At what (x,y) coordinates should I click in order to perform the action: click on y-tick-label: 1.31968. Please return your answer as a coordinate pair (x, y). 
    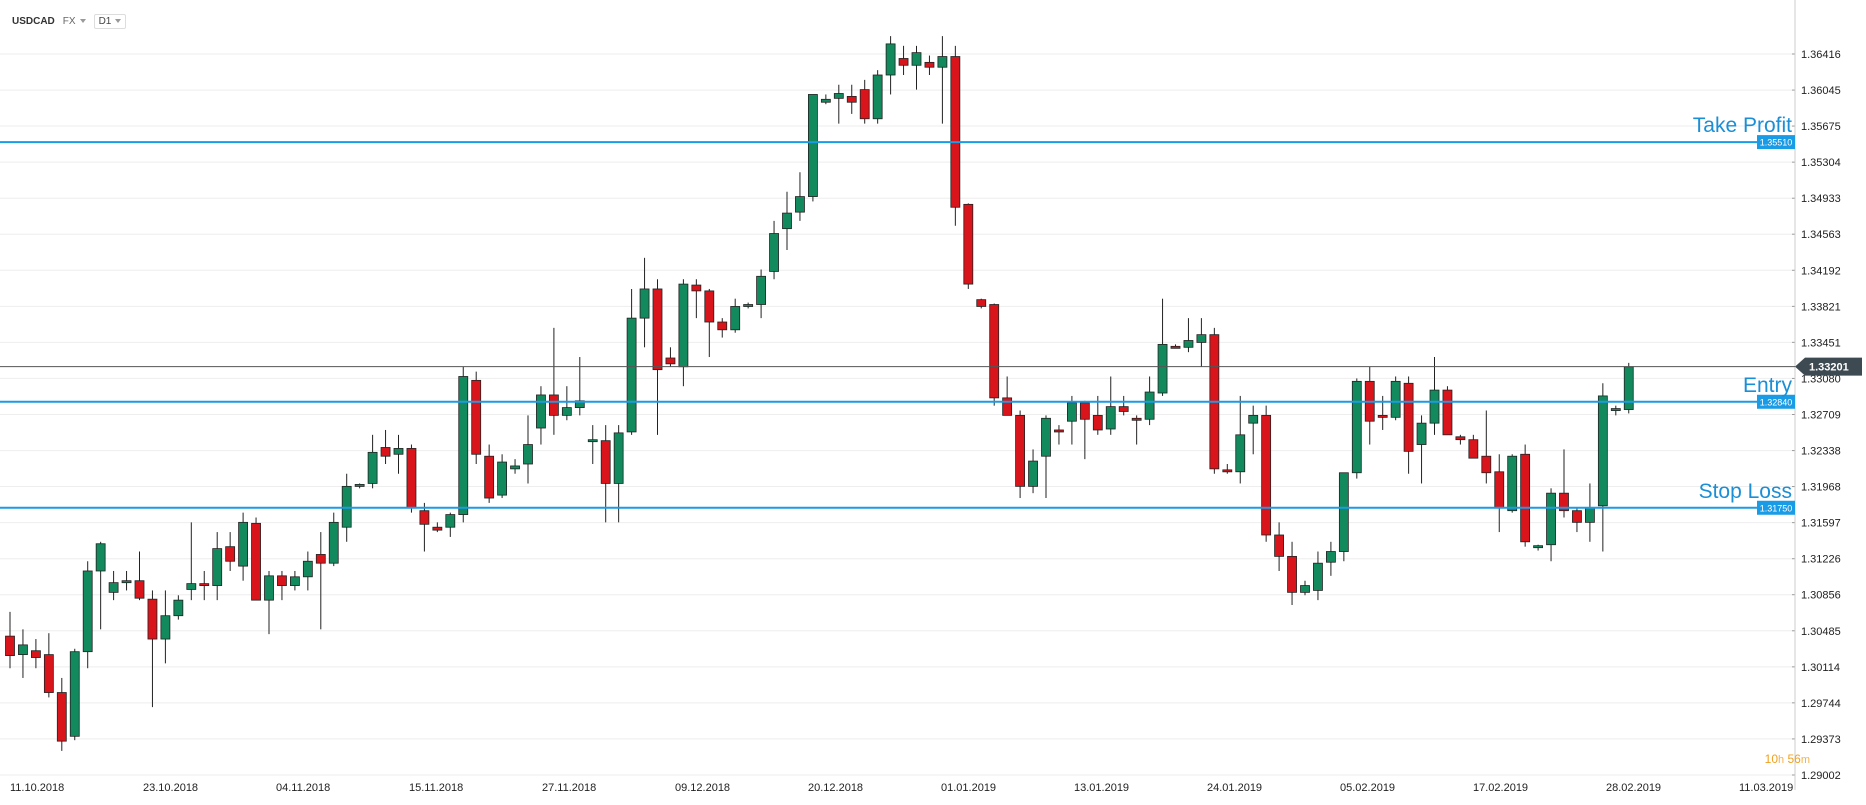
    Looking at the image, I should click on (1821, 488).